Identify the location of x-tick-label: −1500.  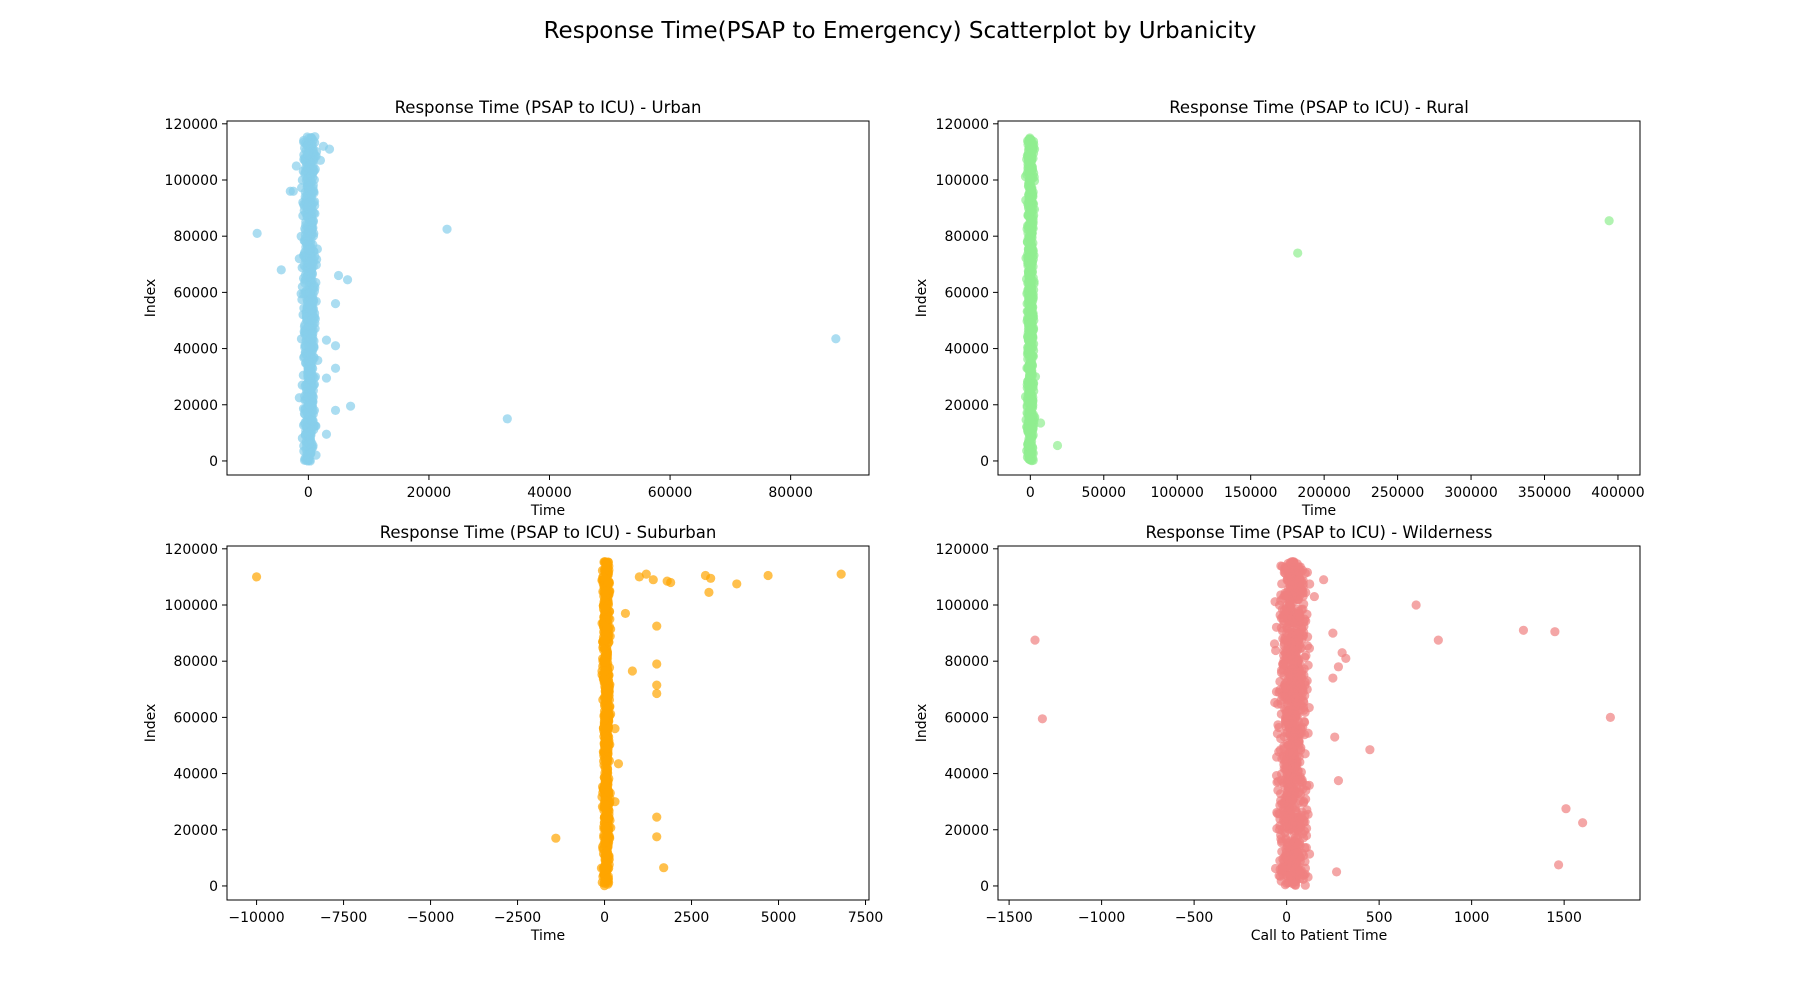
(1008, 918).